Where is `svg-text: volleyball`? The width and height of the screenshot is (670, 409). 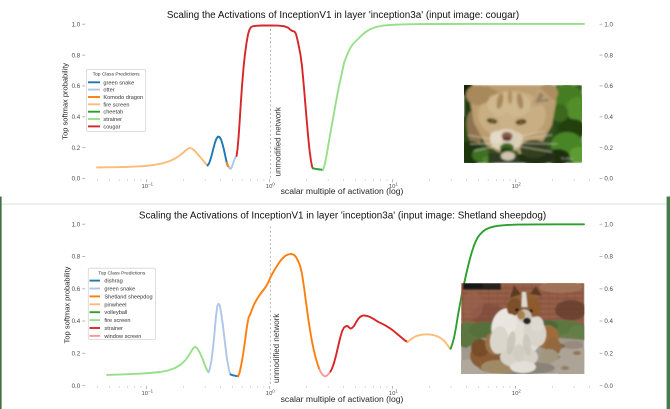
svg-text: volleyball is located at coordinates (115, 313).